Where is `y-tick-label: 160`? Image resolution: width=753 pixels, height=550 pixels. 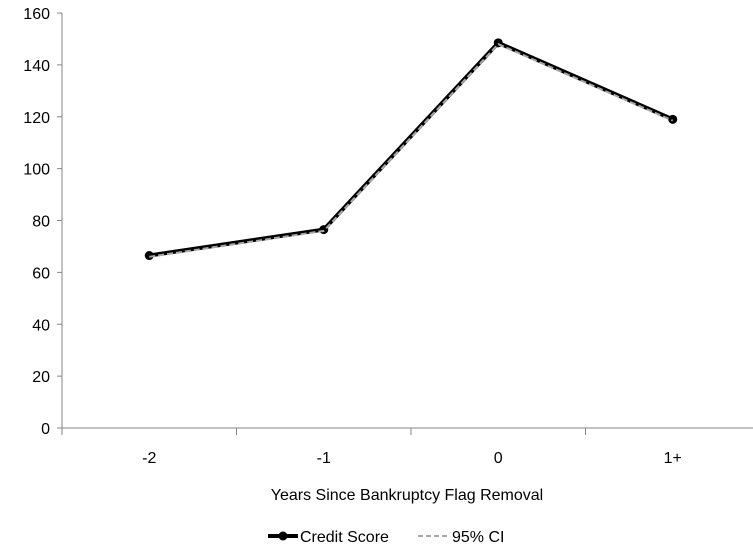 y-tick-label: 160 is located at coordinates (36, 14).